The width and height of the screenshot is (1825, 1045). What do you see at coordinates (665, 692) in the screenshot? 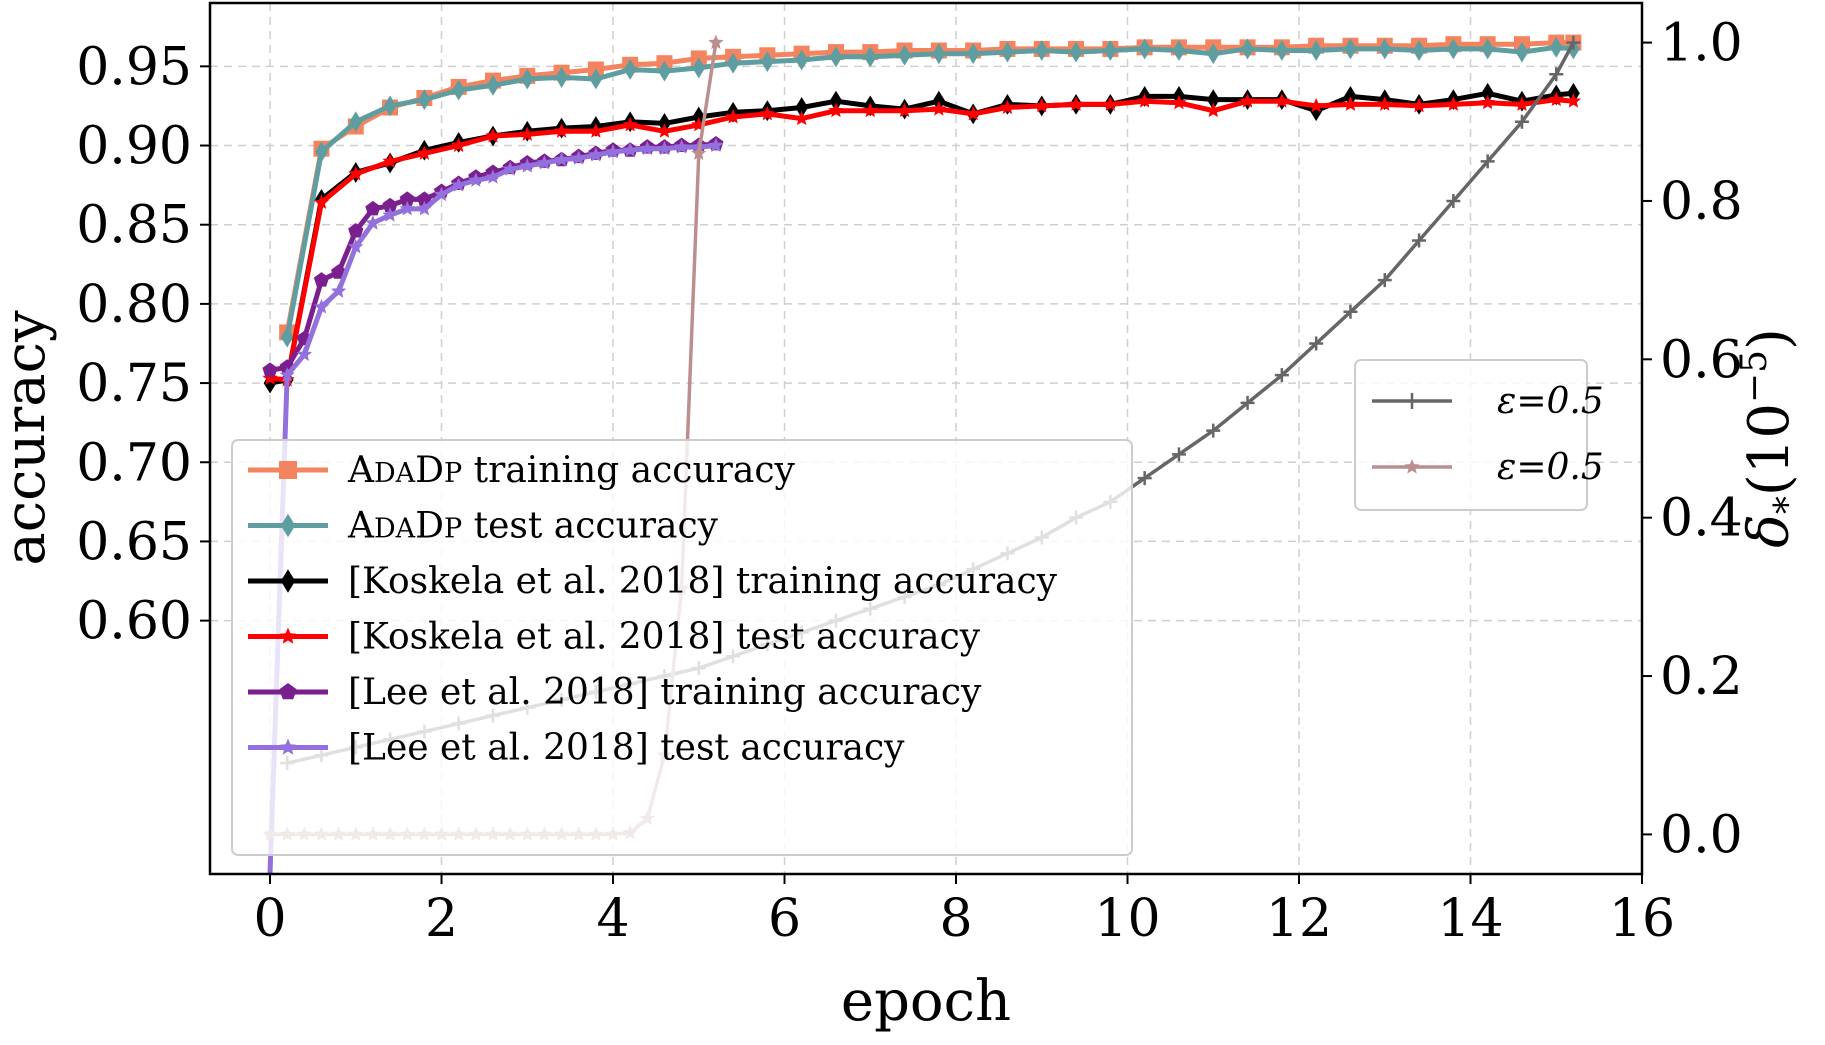
I see `legend-label: [Lee et al. 2018] training accuracy` at bounding box center [665, 692].